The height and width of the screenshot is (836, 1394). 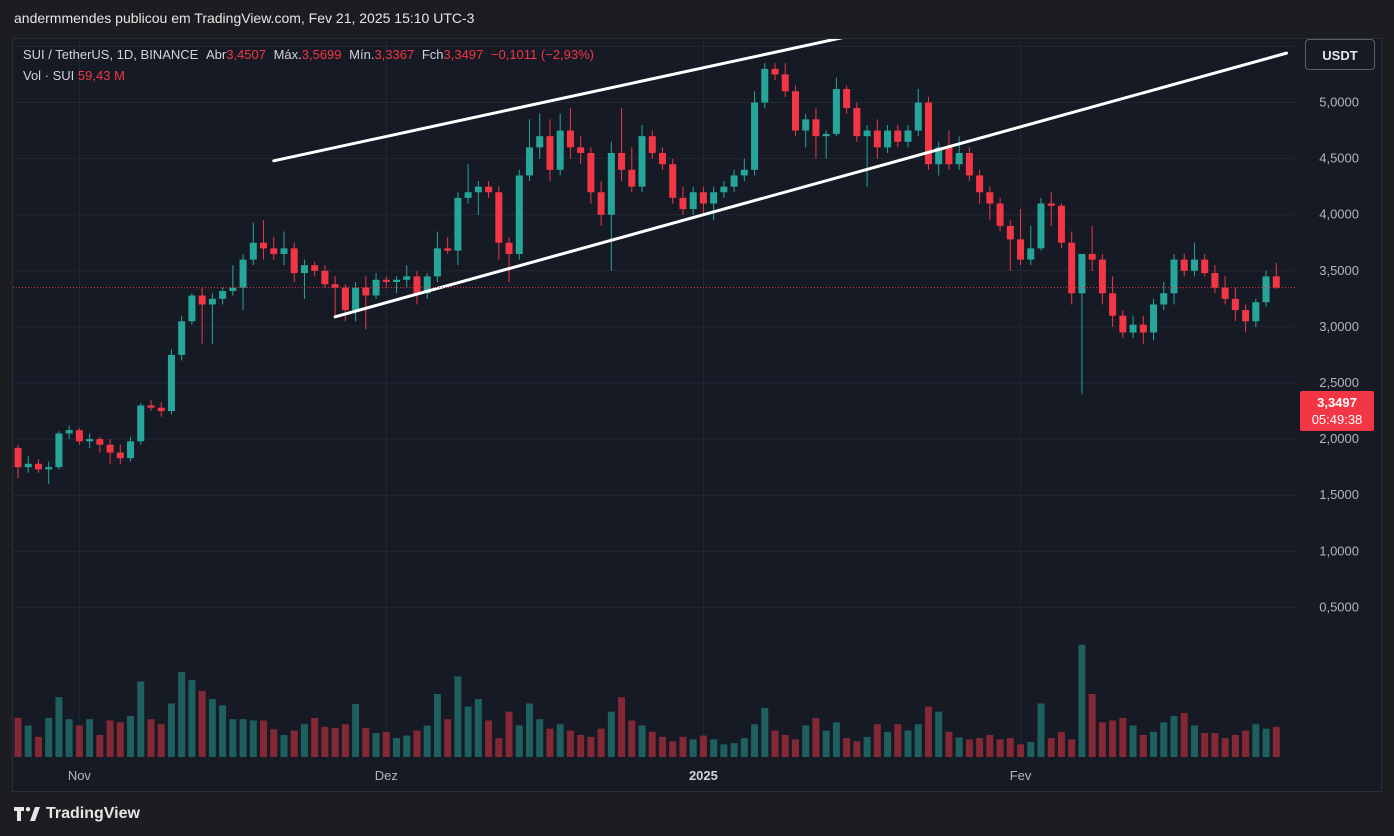 What do you see at coordinates (216, 54) in the screenshot?
I see `open-label: Abr` at bounding box center [216, 54].